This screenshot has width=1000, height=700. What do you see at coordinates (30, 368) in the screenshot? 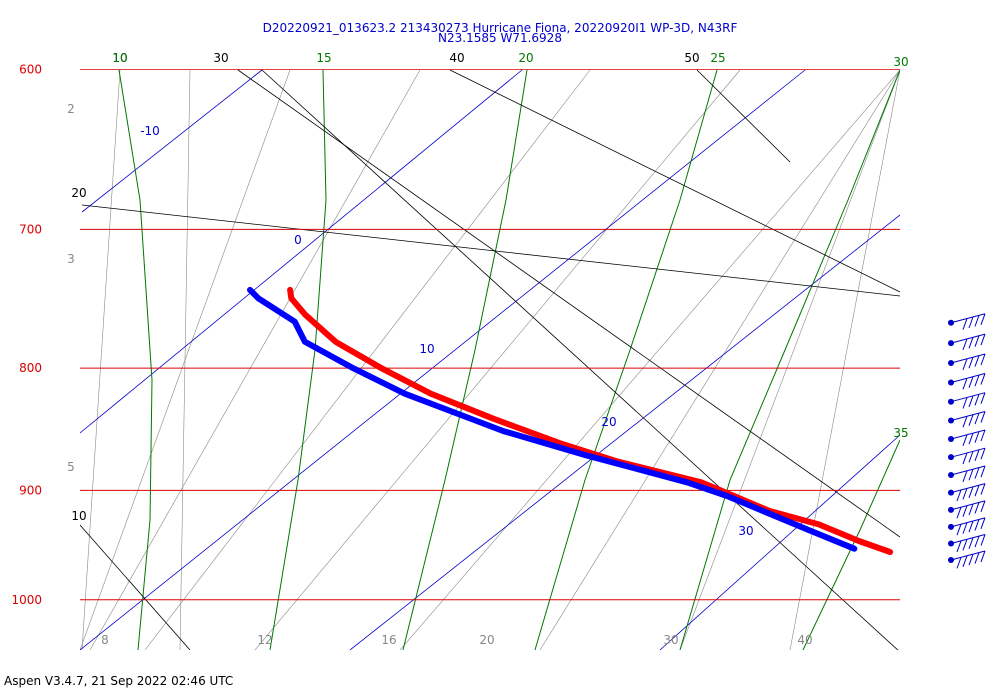
I see `pressure-tick-label: 800` at bounding box center [30, 368].